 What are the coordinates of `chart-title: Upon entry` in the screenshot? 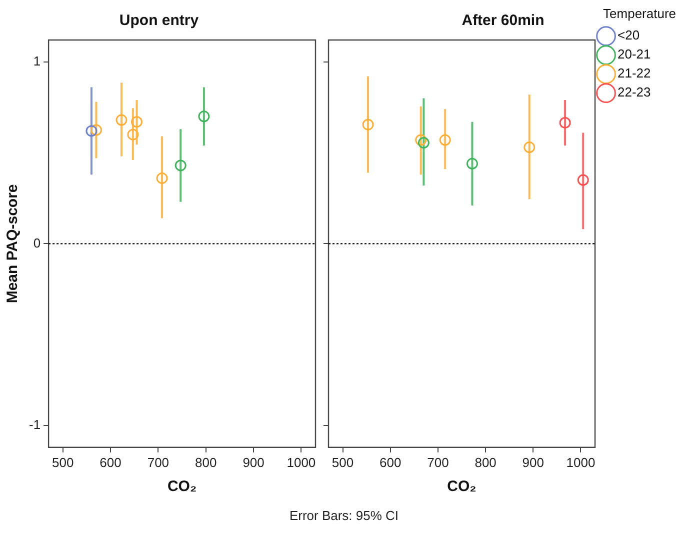 It's located at (159, 21).